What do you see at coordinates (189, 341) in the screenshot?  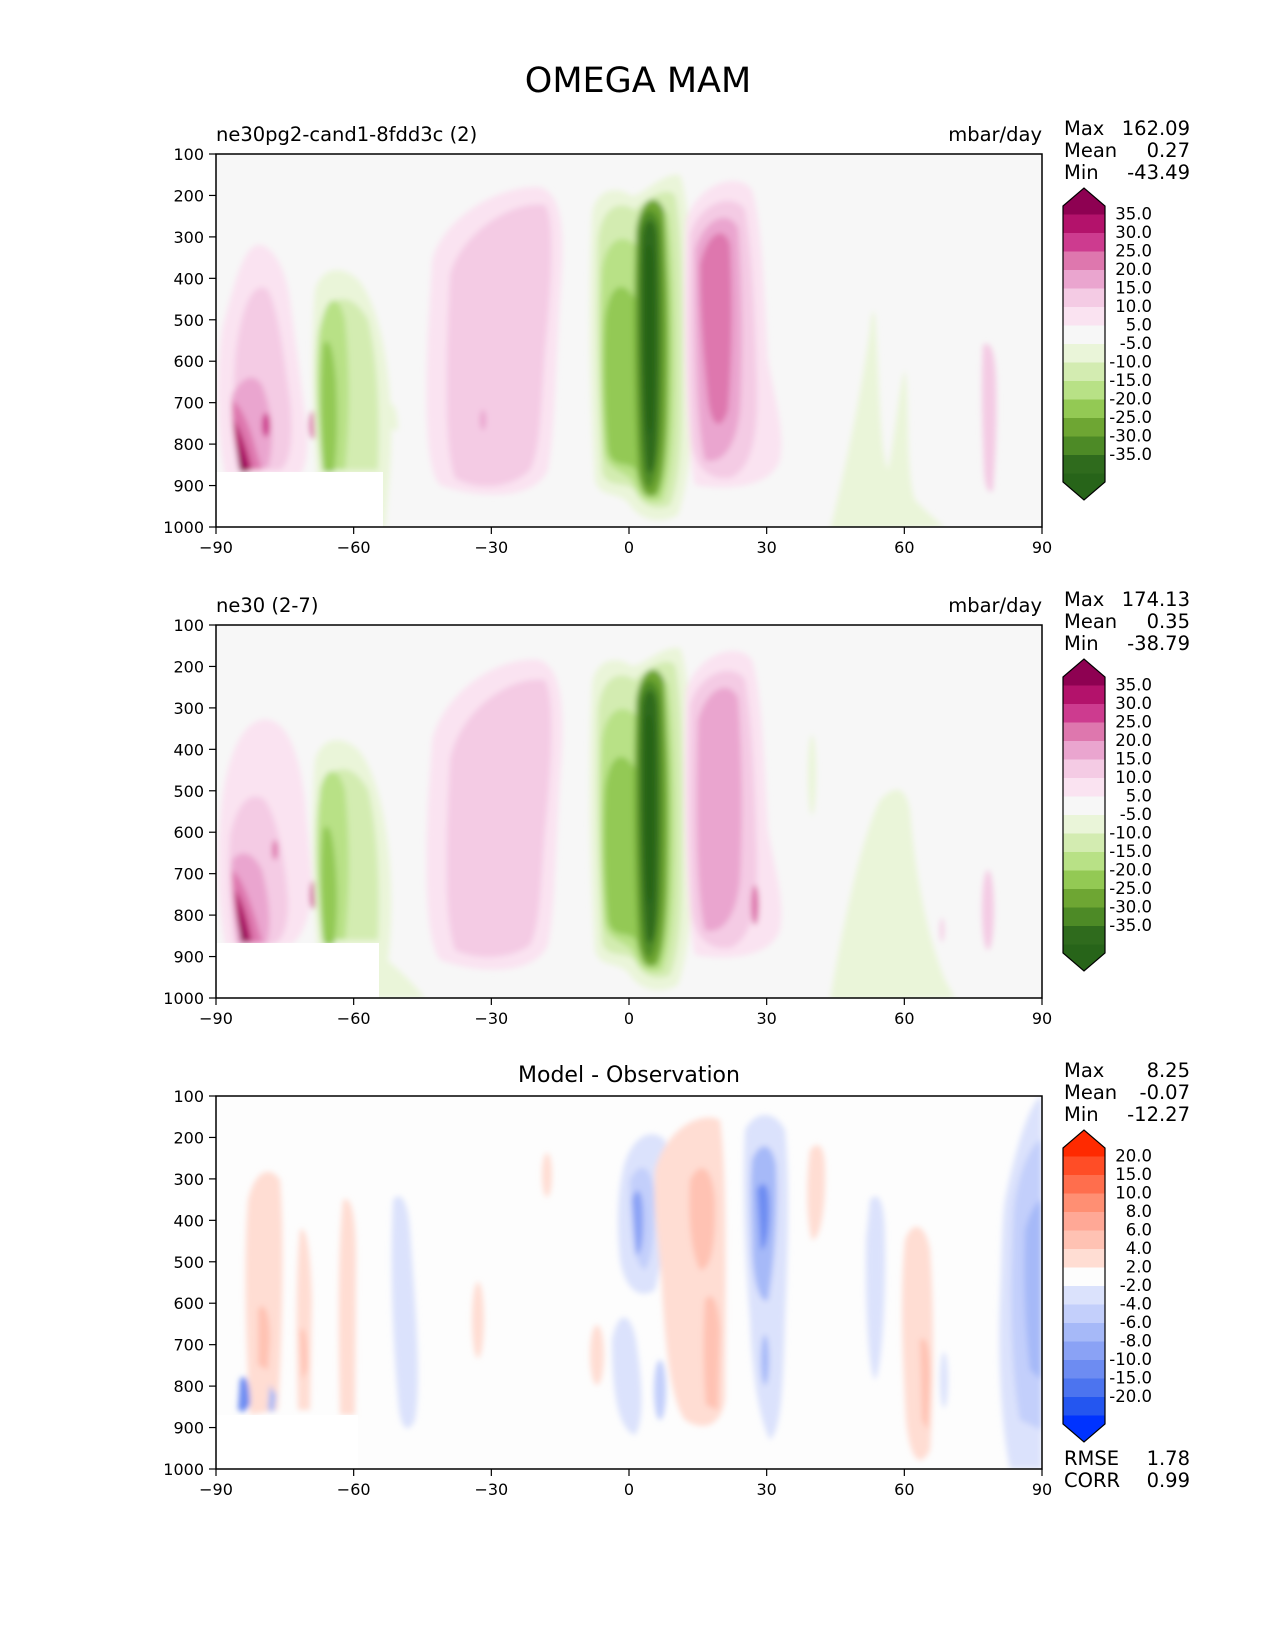 I see `y-axis: 100 200 300 400 500 600 700 800 900 1000` at bounding box center [189, 341].